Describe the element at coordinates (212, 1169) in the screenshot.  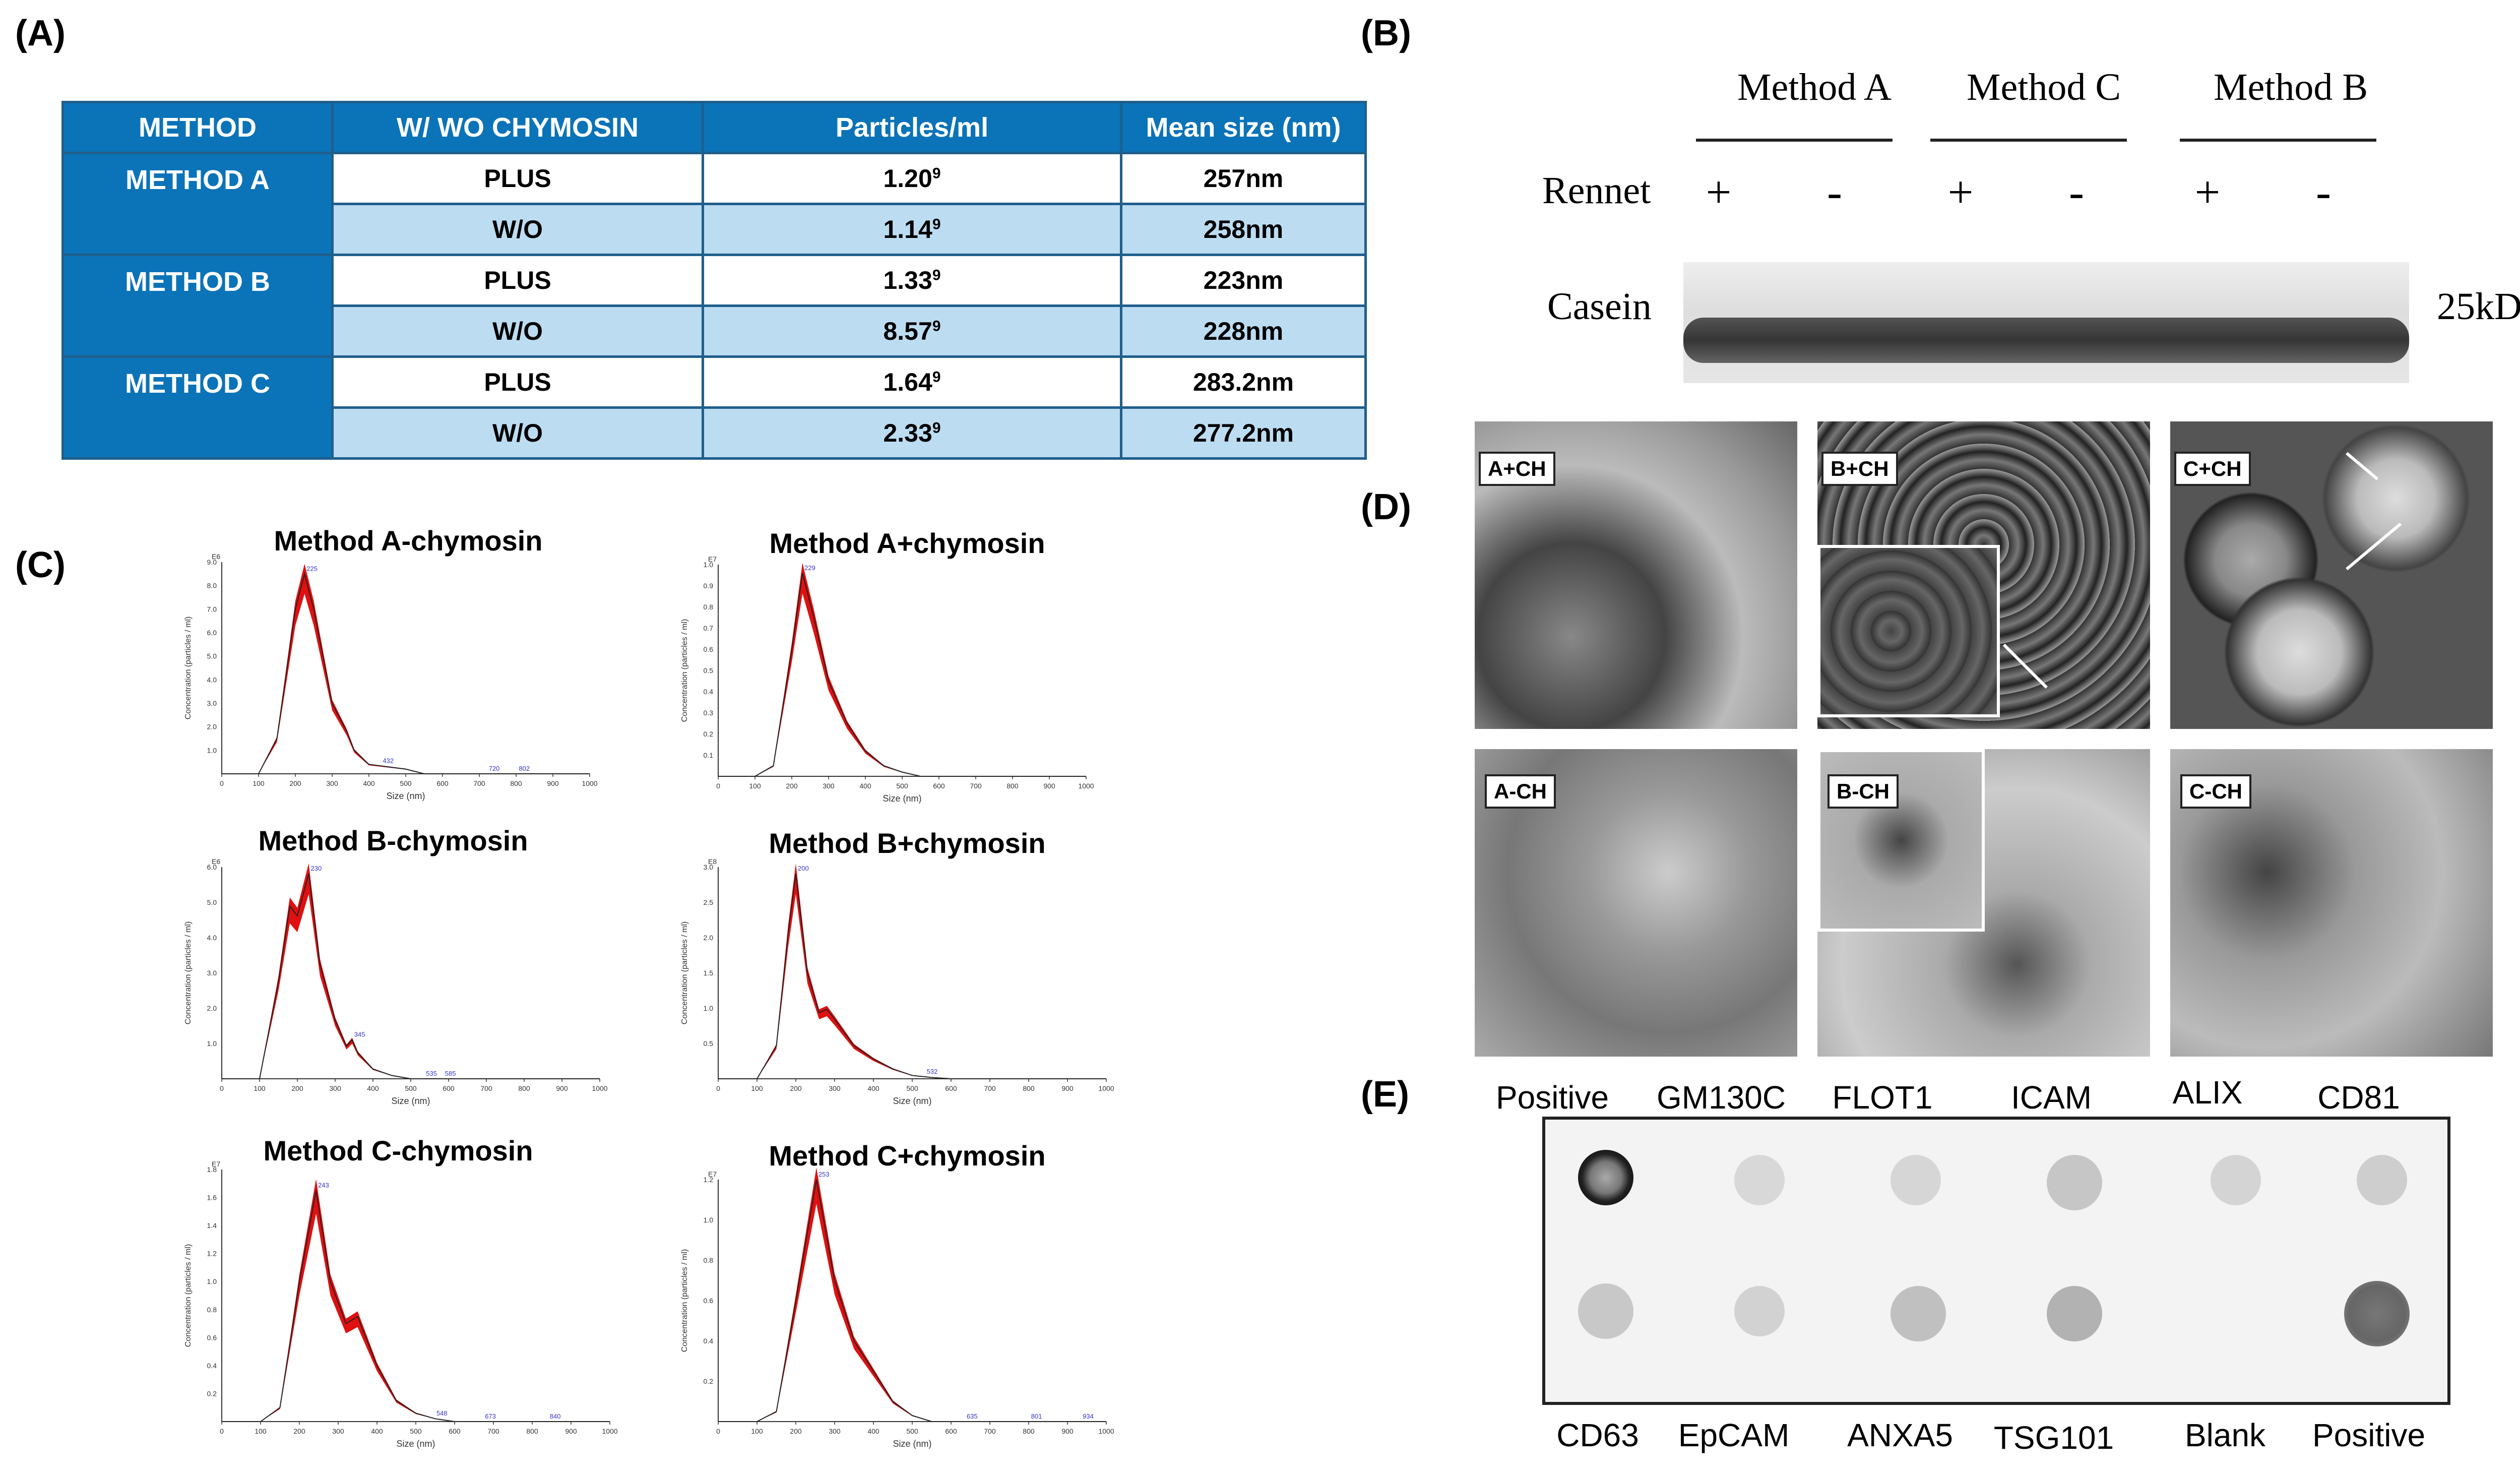
I see `y-tick-label: 1.8` at that location.